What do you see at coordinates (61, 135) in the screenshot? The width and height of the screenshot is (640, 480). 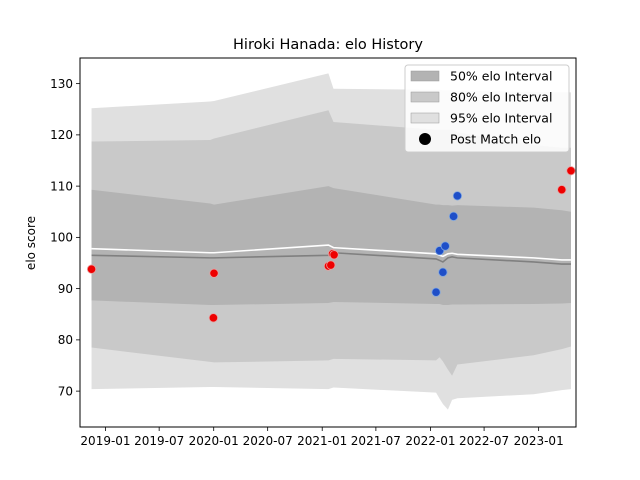 I see `y-tick-label: 120` at bounding box center [61, 135].